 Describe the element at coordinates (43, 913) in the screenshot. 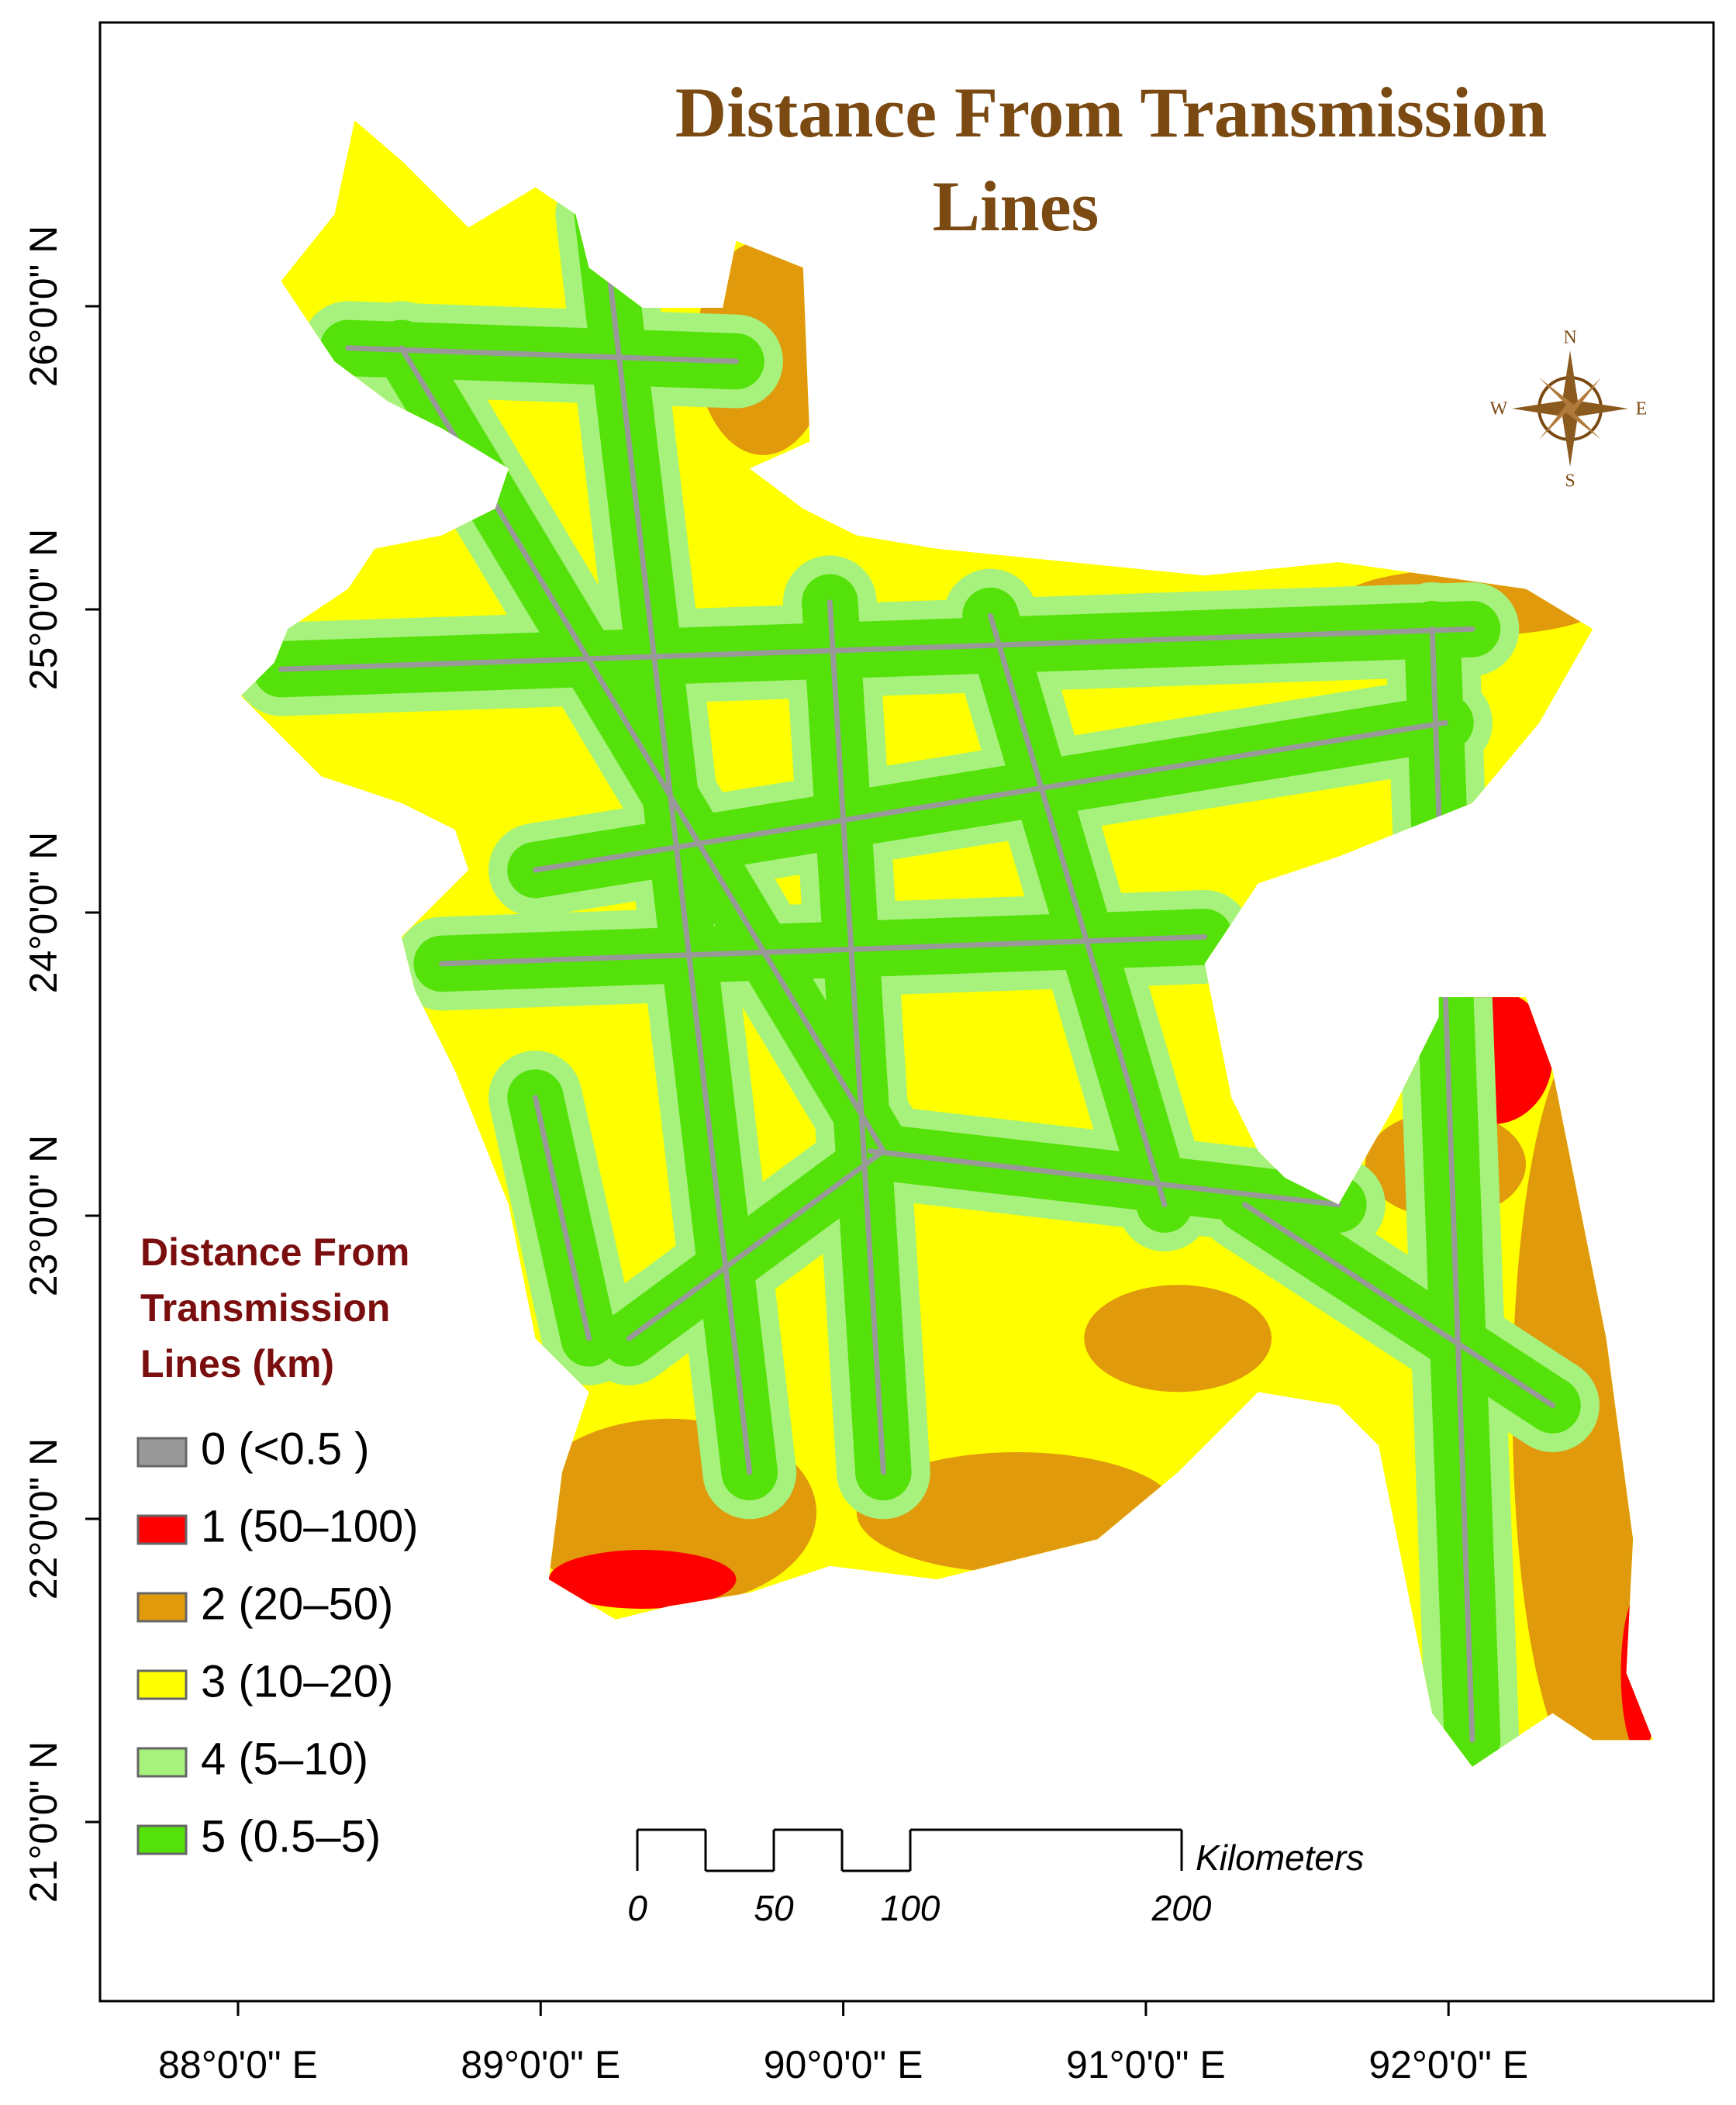

I see `y-tick-label: 24°0'0" N` at that location.